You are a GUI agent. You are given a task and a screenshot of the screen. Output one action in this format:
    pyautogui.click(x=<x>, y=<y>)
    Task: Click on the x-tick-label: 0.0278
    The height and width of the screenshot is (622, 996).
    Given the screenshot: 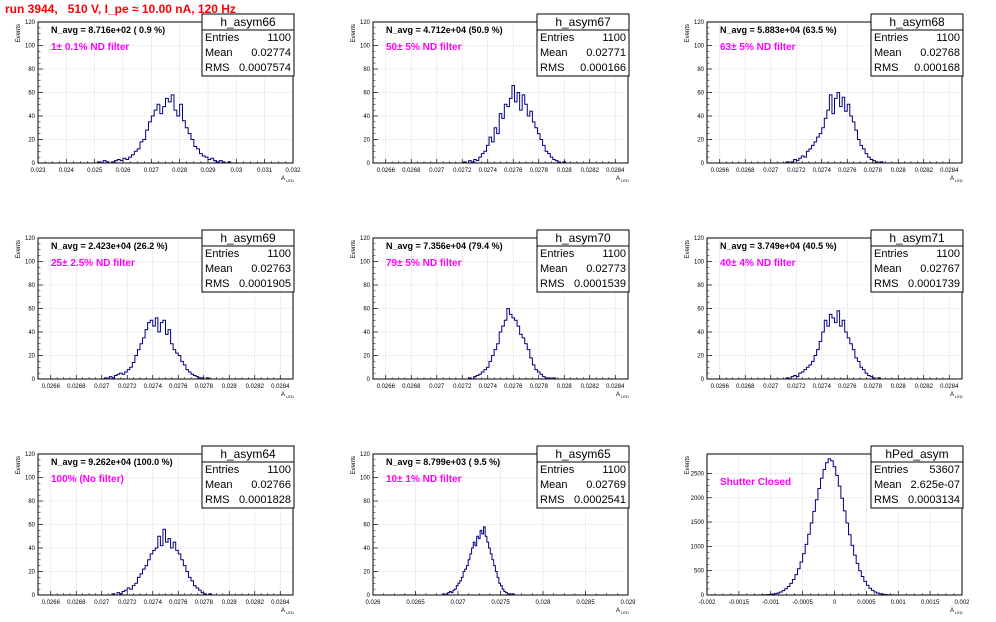 What is the action you would take?
    pyautogui.click(x=539, y=387)
    